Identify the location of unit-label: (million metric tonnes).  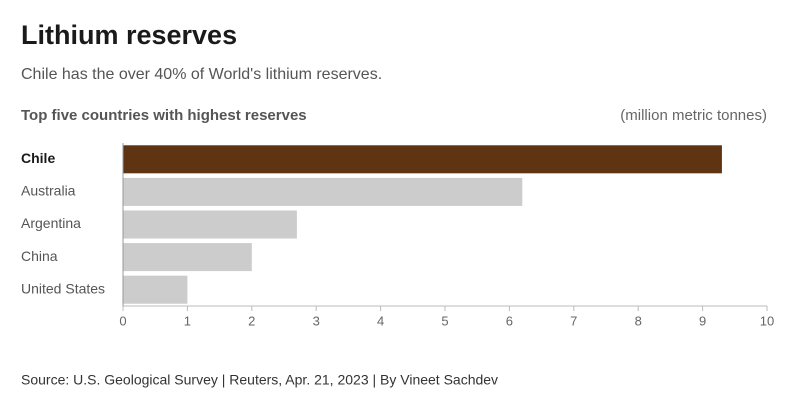
(693, 115).